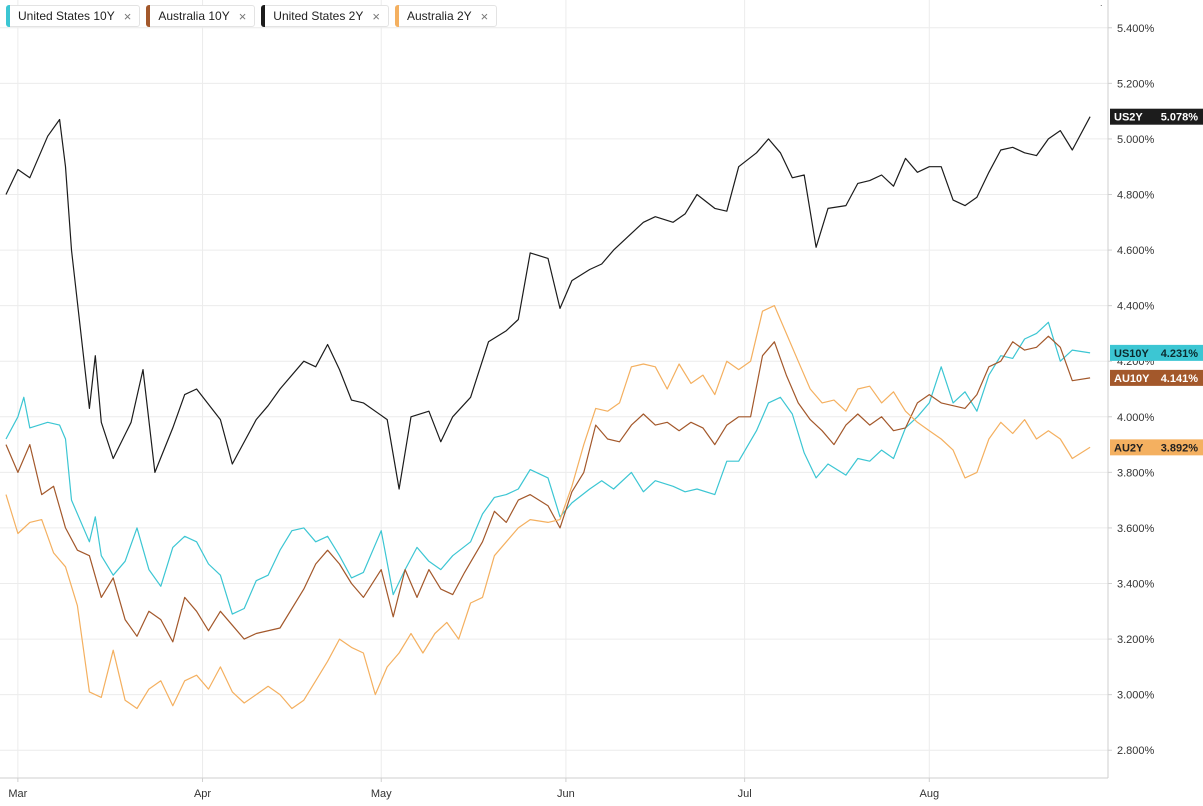 The width and height of the screenshot is (1203, 806). Describe the element at coordinates (1180, 354) in the screenshot. I see `tag-value: 4.231%` at that location.